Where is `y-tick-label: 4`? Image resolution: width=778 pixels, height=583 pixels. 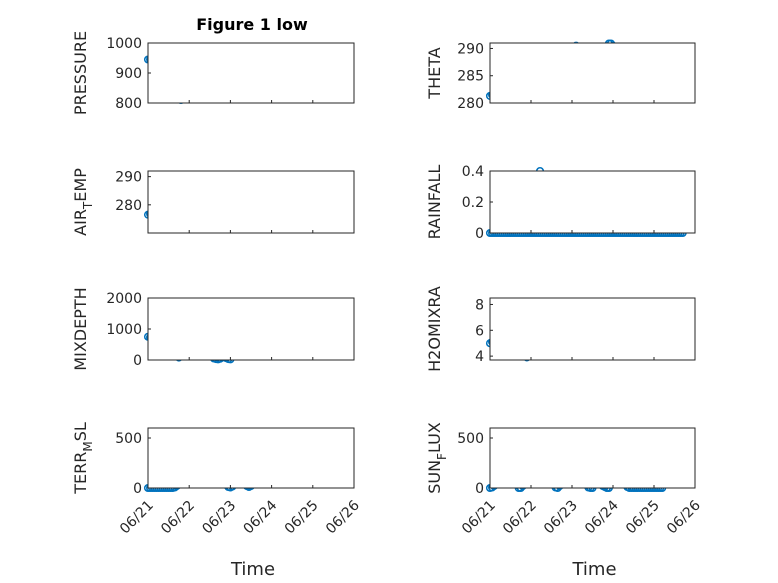 y-tick-label: 4 is located at coordinates (479, 357).